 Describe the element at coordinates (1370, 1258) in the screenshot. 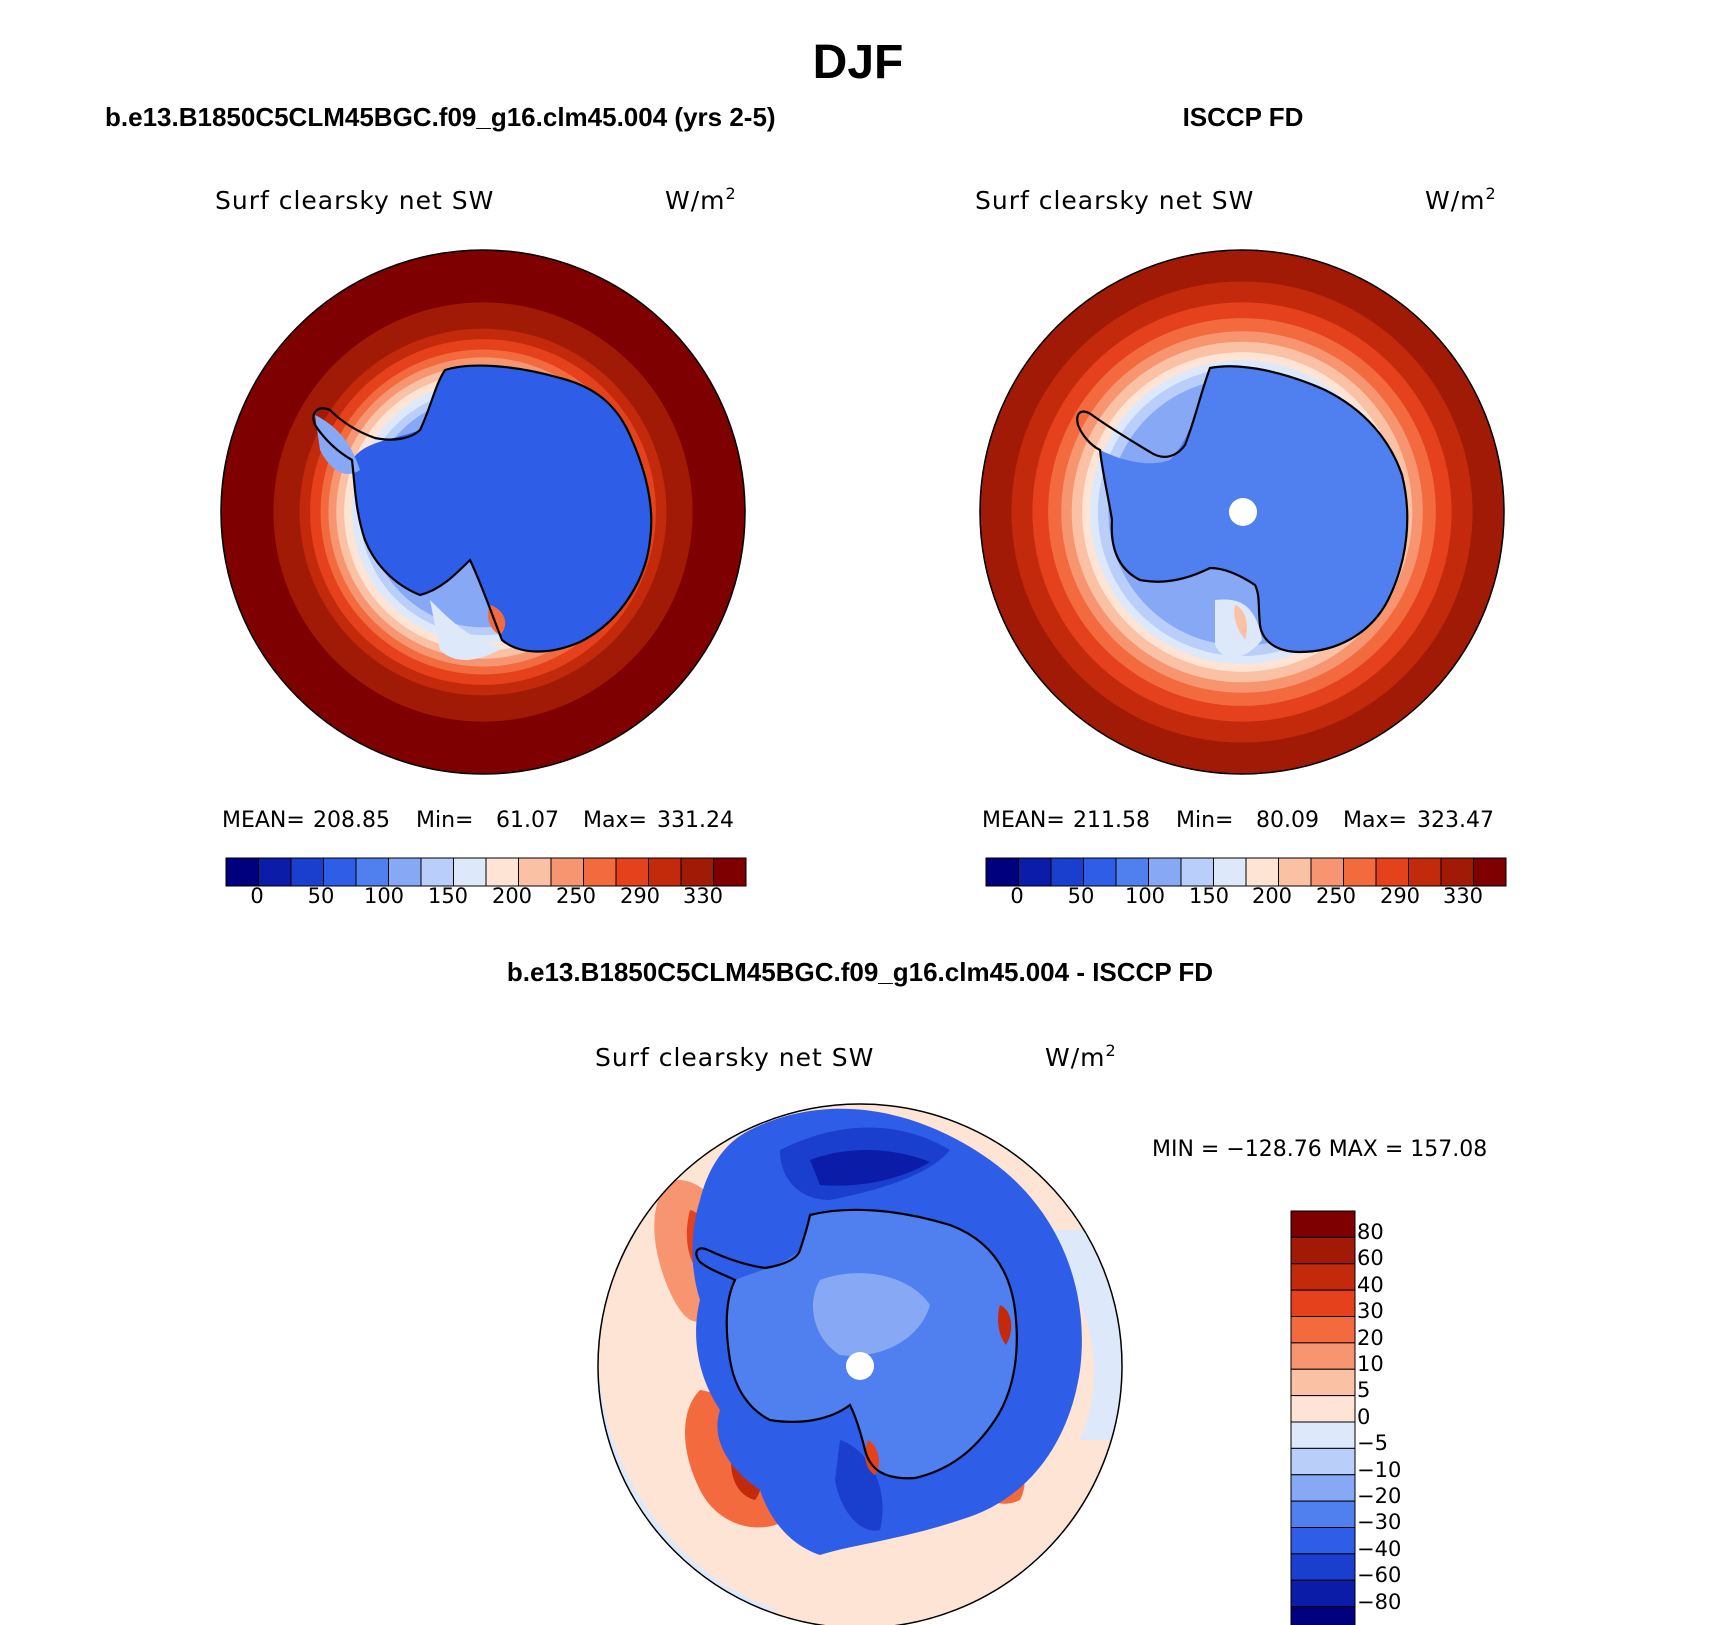

I see `tick-label: 60` at that location.